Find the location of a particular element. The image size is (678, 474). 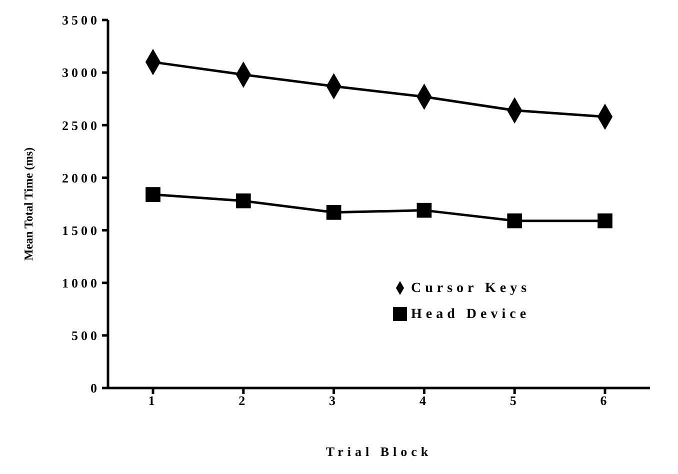

y-tick-label: 3000 is located at coordinates (81, 72).